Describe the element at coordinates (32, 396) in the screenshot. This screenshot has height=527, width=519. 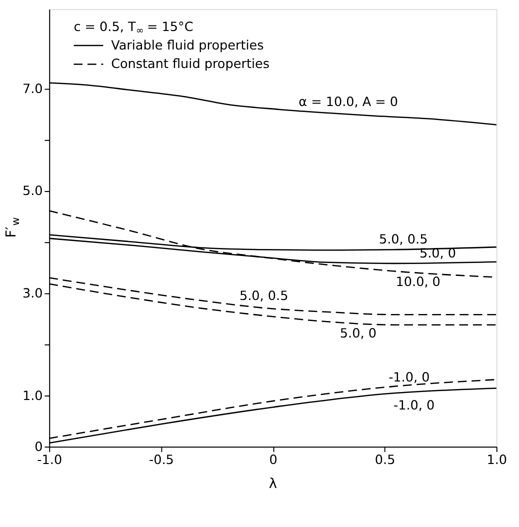
I see `y-tick-label: 1.0` at that location.